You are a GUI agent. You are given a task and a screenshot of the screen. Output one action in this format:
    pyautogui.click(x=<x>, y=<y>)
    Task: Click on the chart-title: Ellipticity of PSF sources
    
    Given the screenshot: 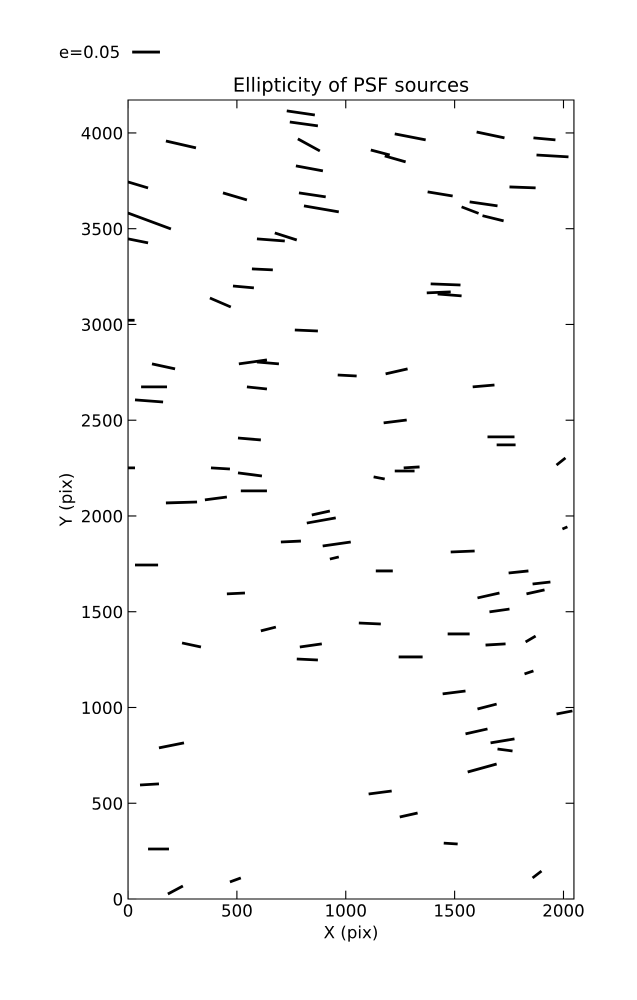 What is the action you would take?
    pyautogui.click(x=351, y=86)
    